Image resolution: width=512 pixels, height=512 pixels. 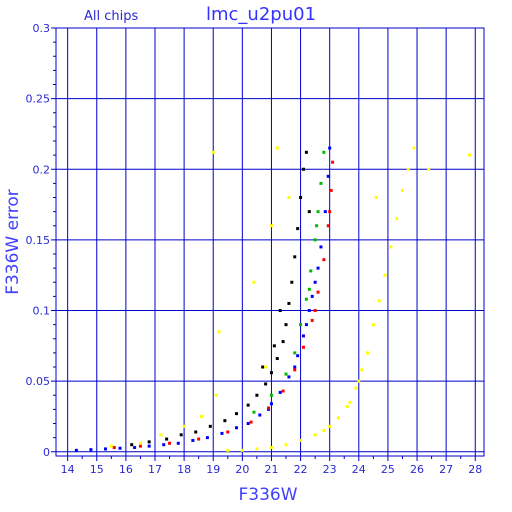 I want to click on y-axis-title: F336W error, so click(x=13, y=242).